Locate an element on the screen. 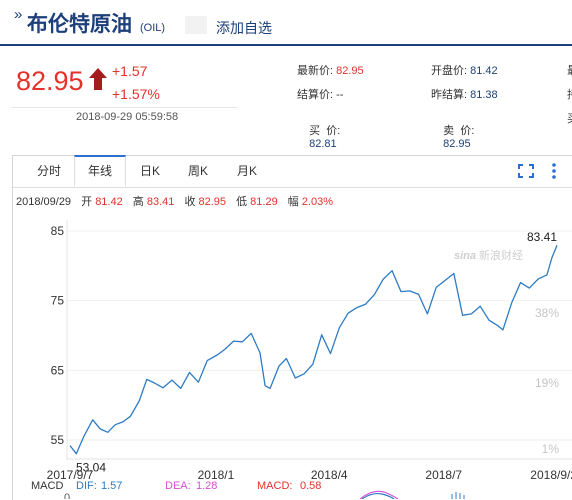 Image resolution: width=572 pixels, height=500 pixels. open-price-label: 开盘价: is located at coordinates (449, 71).